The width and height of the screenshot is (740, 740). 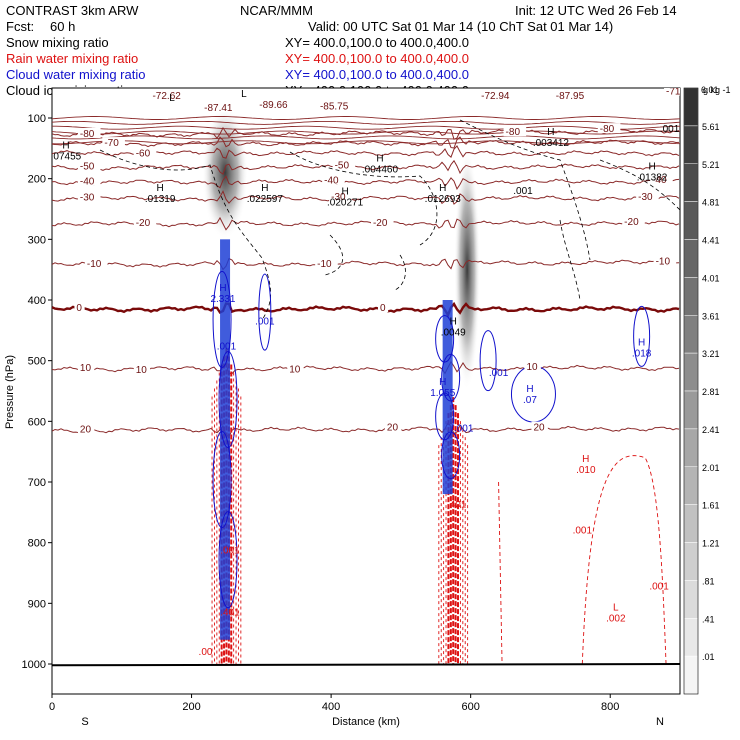 I want to click on colorbar-label: 1.21, so click(x=711, y=544).